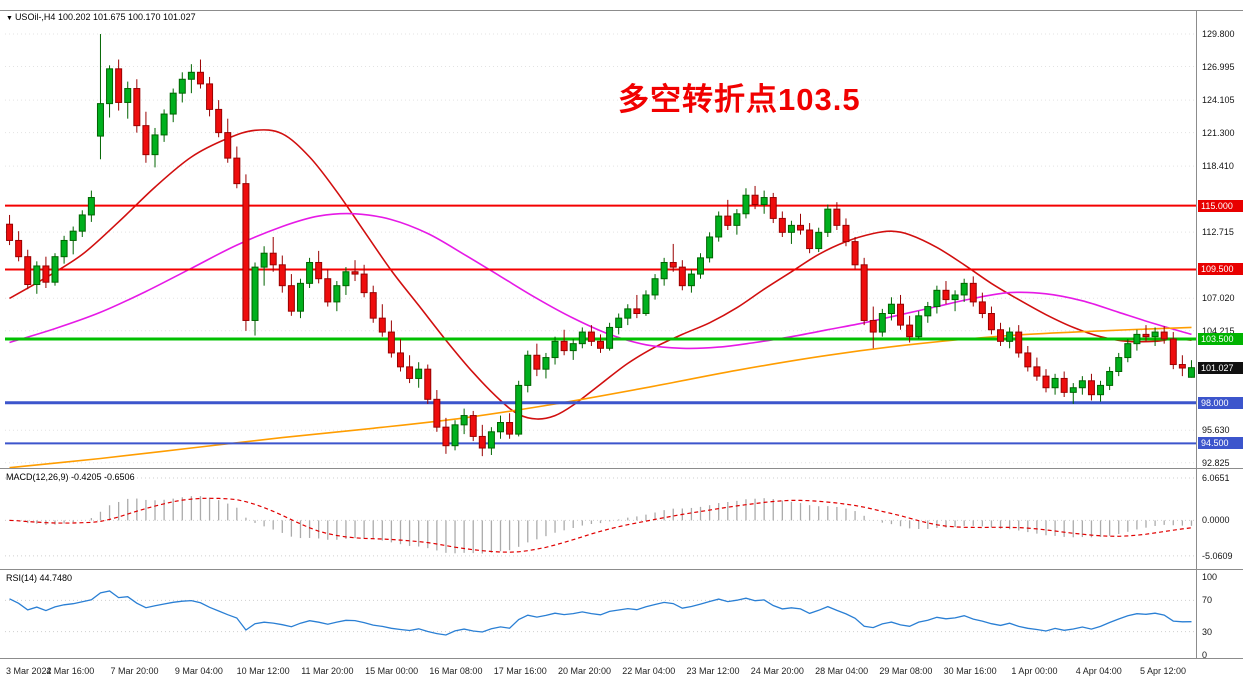 The image size is (1243, 693). I want to click on time-axis-label: 15 Mar 00:00, so click(392, 671).